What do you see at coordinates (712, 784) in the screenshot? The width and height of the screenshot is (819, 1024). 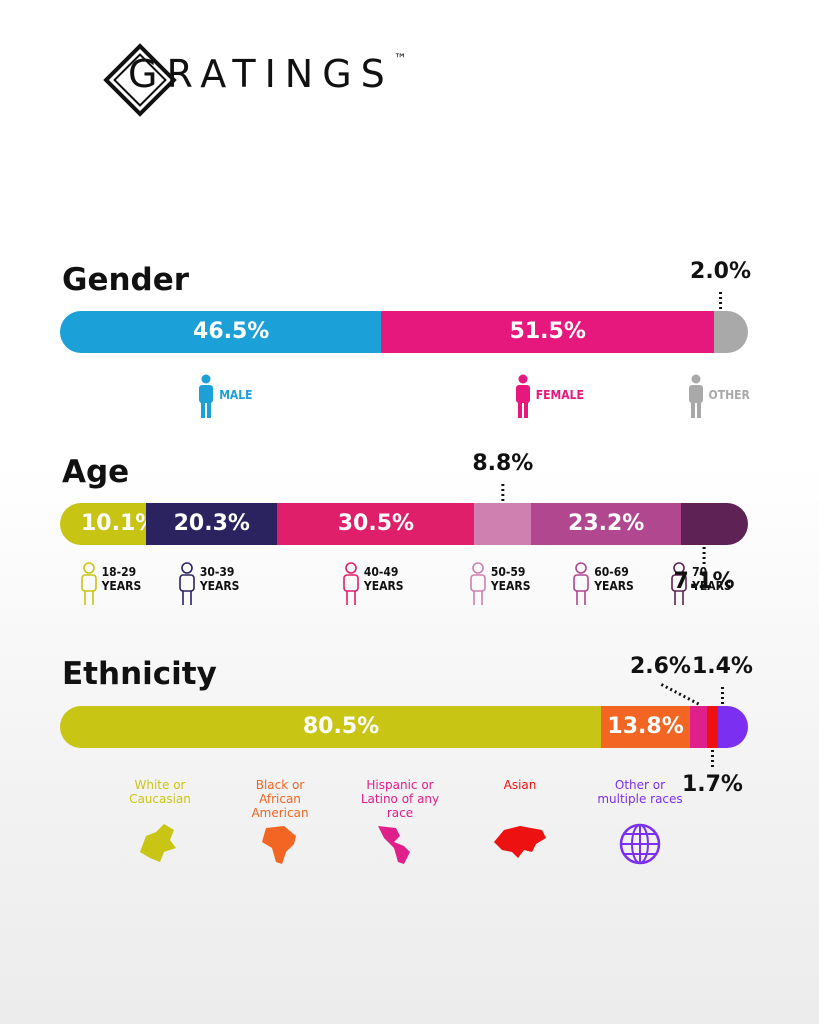 I see `value-label: 1.7%` at bounding box center [712, 784].